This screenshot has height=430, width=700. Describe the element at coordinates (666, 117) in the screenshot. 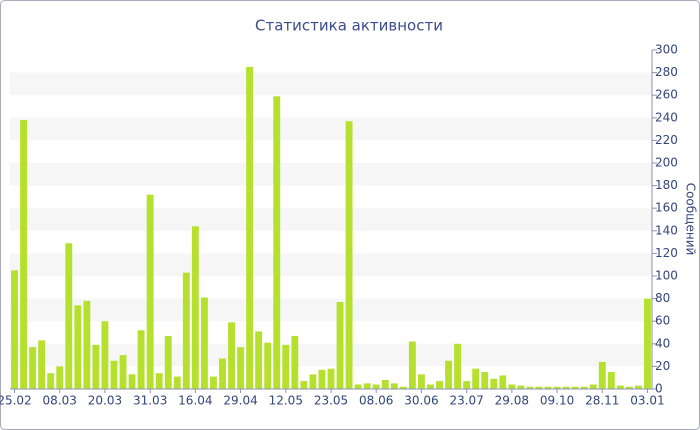

I see `y-tick-label: 240` at that location.